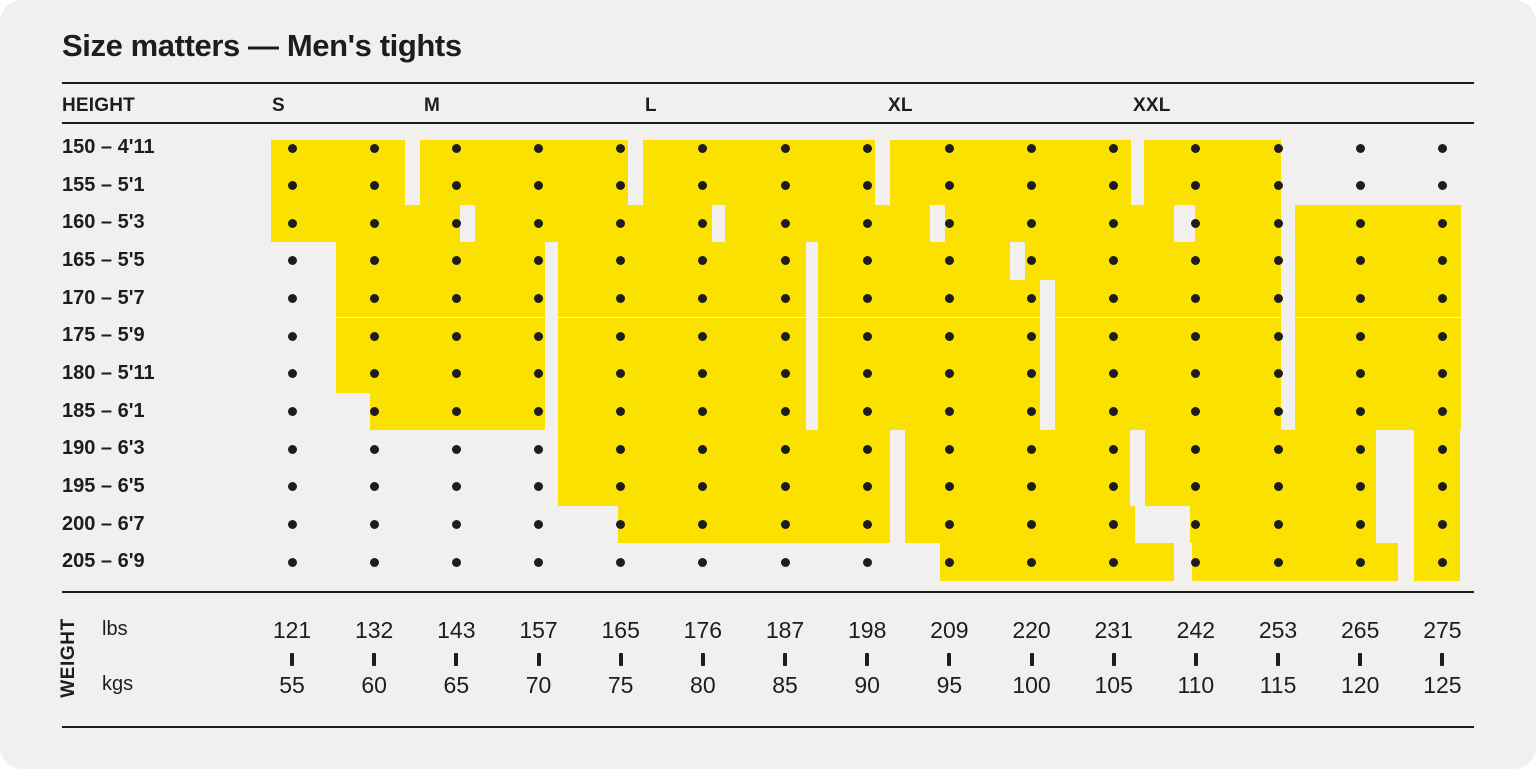 This screenshot has width=1536, height=769. Describe the element at coordinates (1113, 685) in the screenshot. I see `kgs-value: 105` at that location.